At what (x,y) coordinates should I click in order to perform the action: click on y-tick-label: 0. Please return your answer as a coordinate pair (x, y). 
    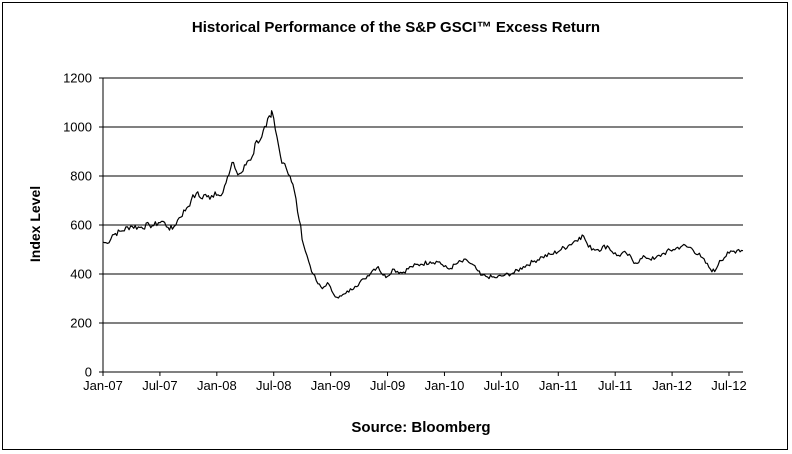
    Looking at the image, I should click on (88, 372).